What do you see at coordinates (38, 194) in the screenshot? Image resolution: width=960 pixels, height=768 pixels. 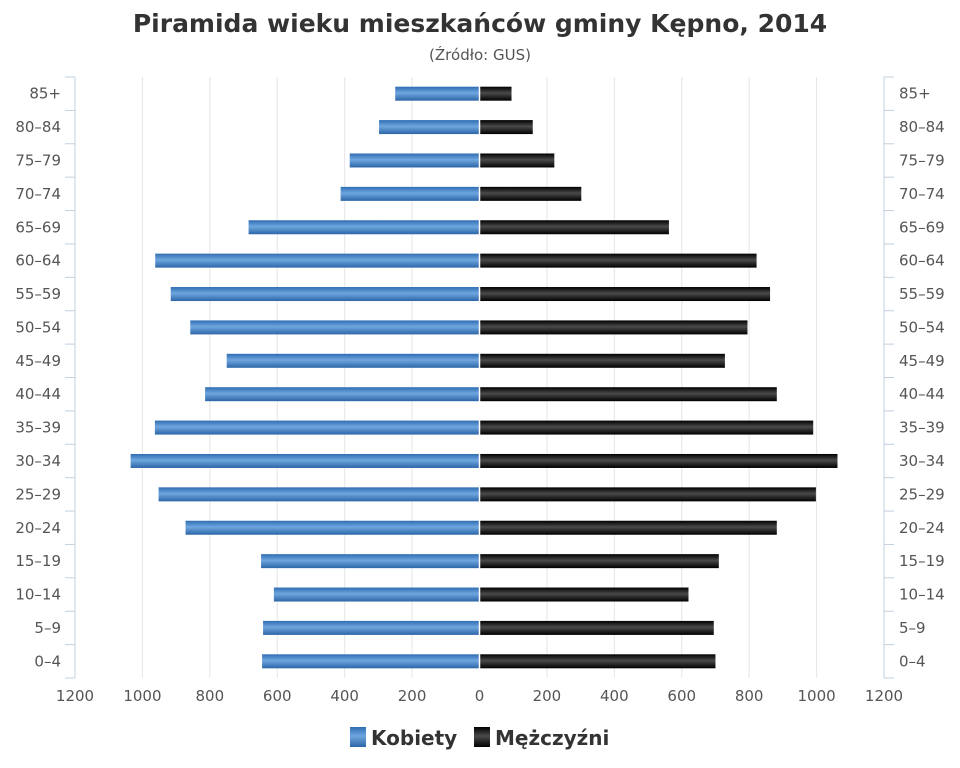 I see `category-label-left: 70–74` at bounding box center [38, 194].